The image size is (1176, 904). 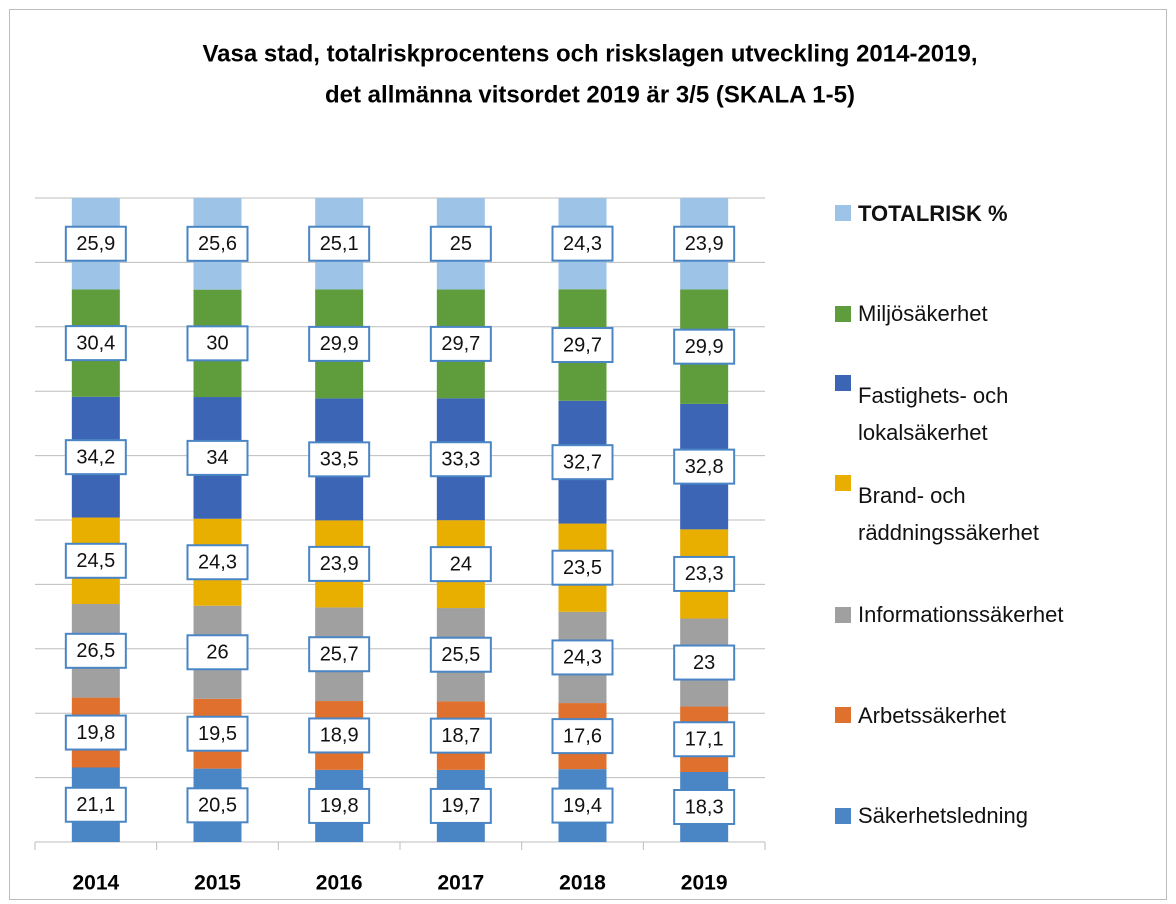 I want to click on data-label: 26,5, so click(x=95, y=651).